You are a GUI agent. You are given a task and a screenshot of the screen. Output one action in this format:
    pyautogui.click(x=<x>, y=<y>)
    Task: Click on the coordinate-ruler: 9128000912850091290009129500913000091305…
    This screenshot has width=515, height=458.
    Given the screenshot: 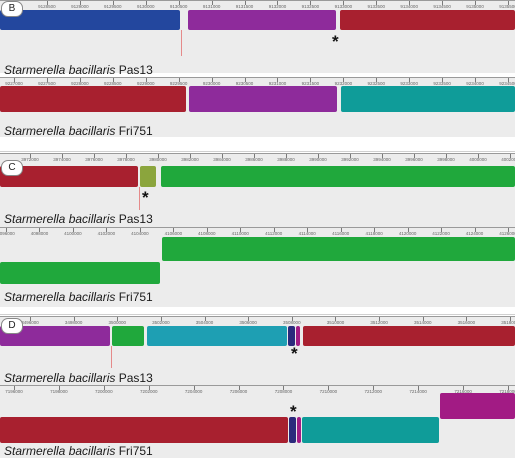 What is the action you would take?
    pyautogui.click(x=257, y=5)
    